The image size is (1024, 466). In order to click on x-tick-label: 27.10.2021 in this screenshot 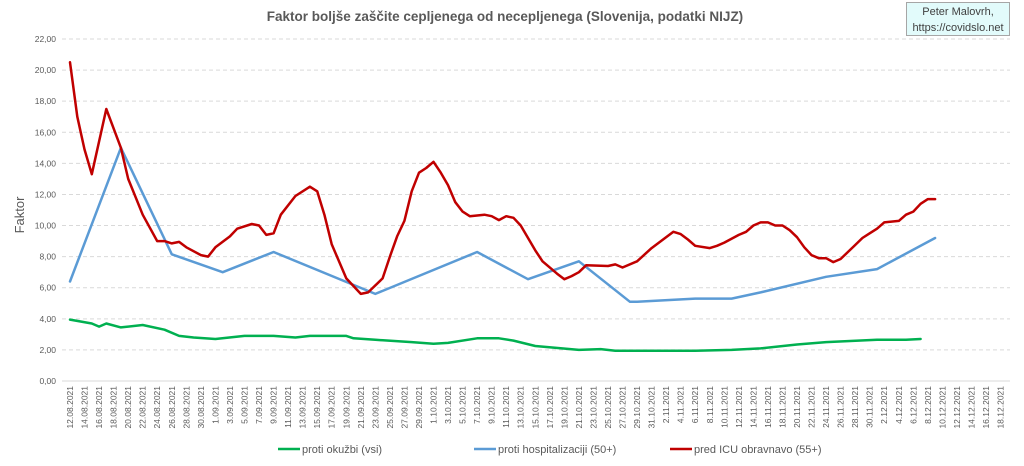, I will do `click(623, 407)`.